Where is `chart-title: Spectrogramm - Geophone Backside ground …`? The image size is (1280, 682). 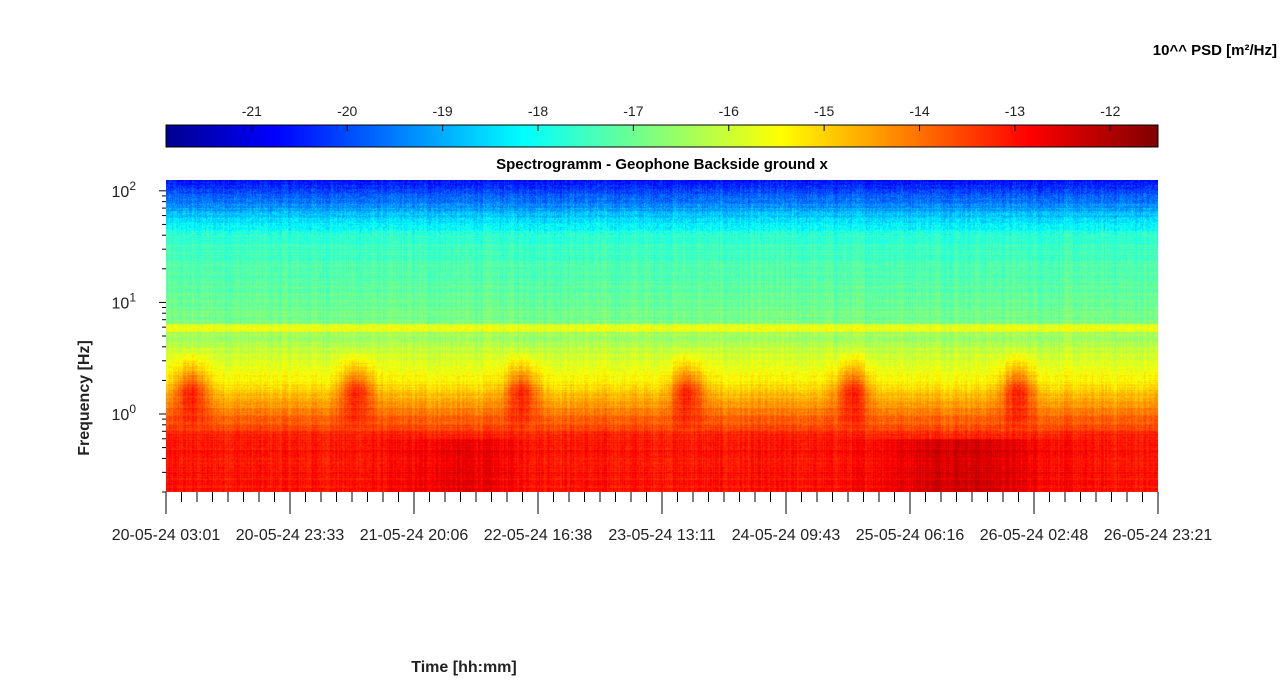
chart-title: Spectrogramm - Geophone Backside ground … is located at coordinates (662, 164).